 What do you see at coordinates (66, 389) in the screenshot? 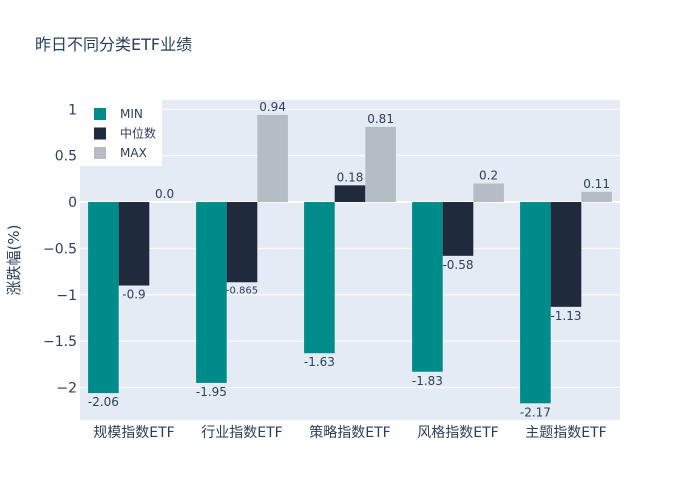
I see `y-tick-label: −2` at bounding box center [66, 389].